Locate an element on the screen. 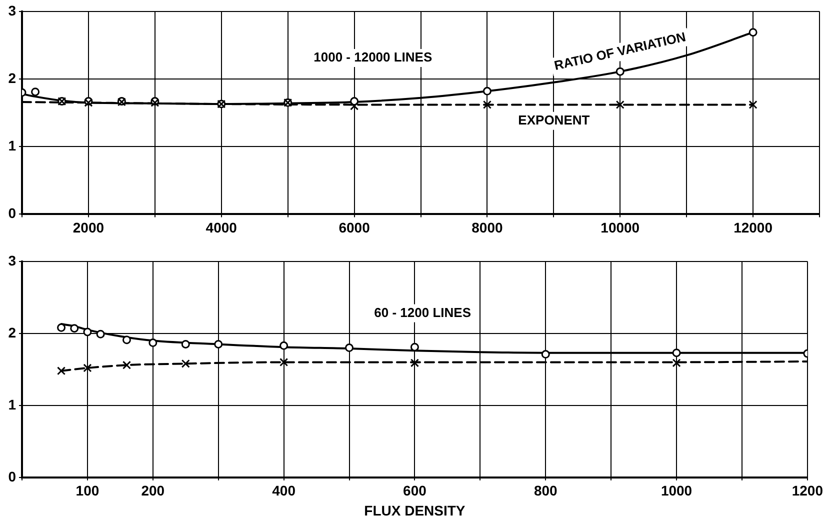  x-tick-label: 6000 is located at coordinates (354, 227).